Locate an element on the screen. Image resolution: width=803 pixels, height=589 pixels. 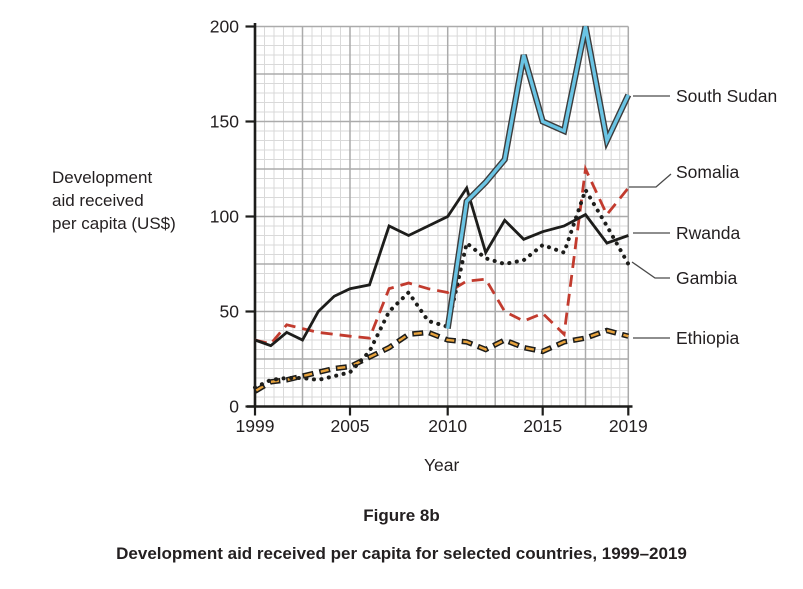
series-label-gambia: Gambia is located at coordinates (707, 278).